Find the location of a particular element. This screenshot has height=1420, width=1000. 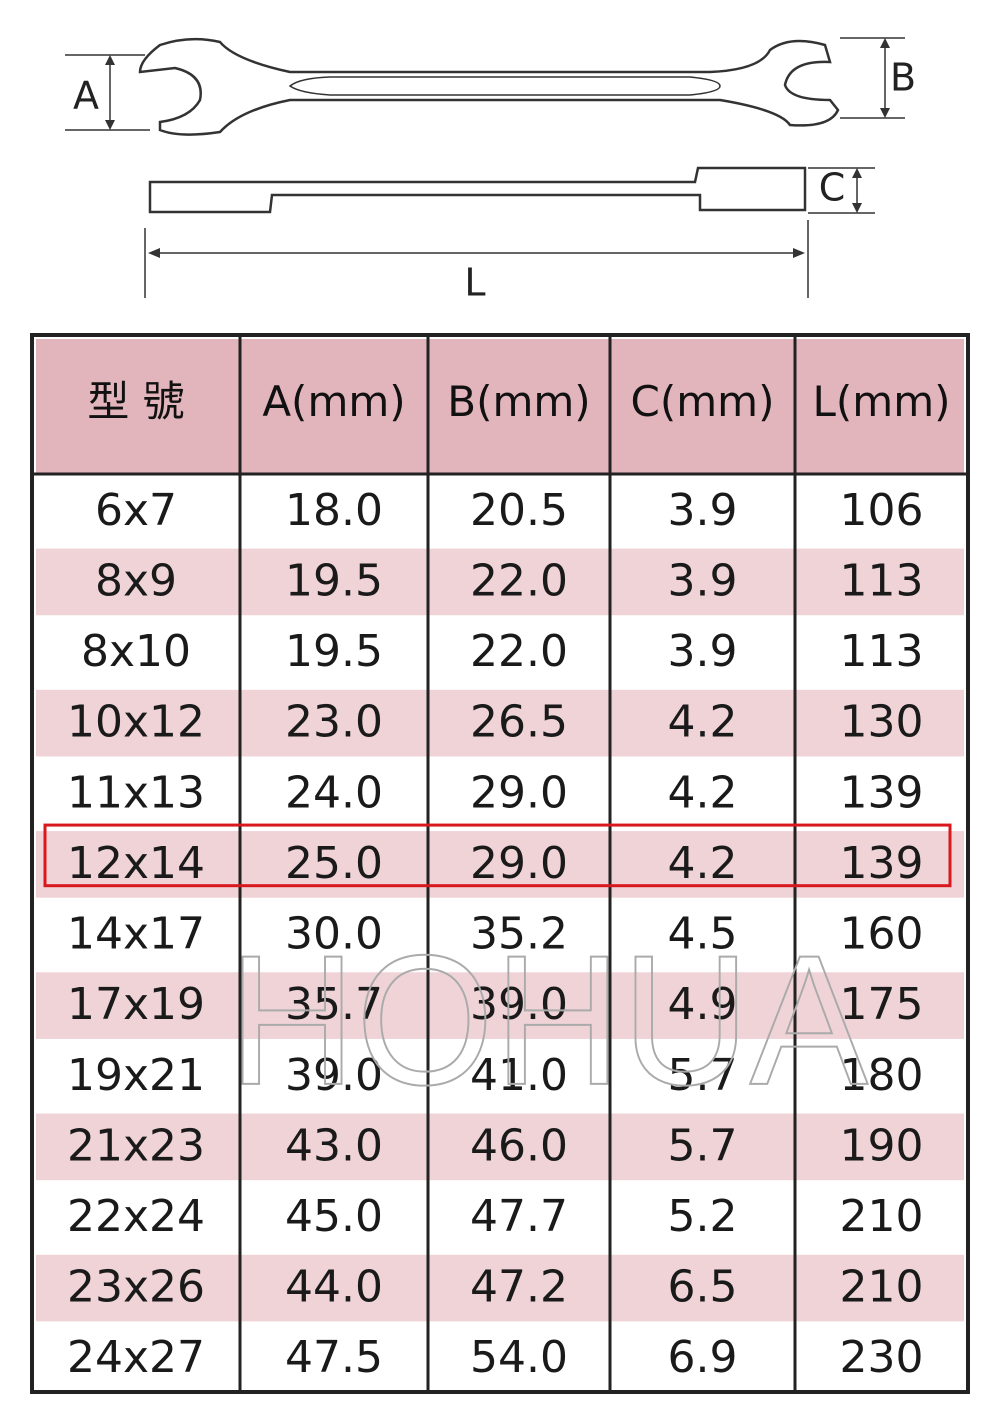

table-cell: 20.5 is located at coordinates (519, 510).